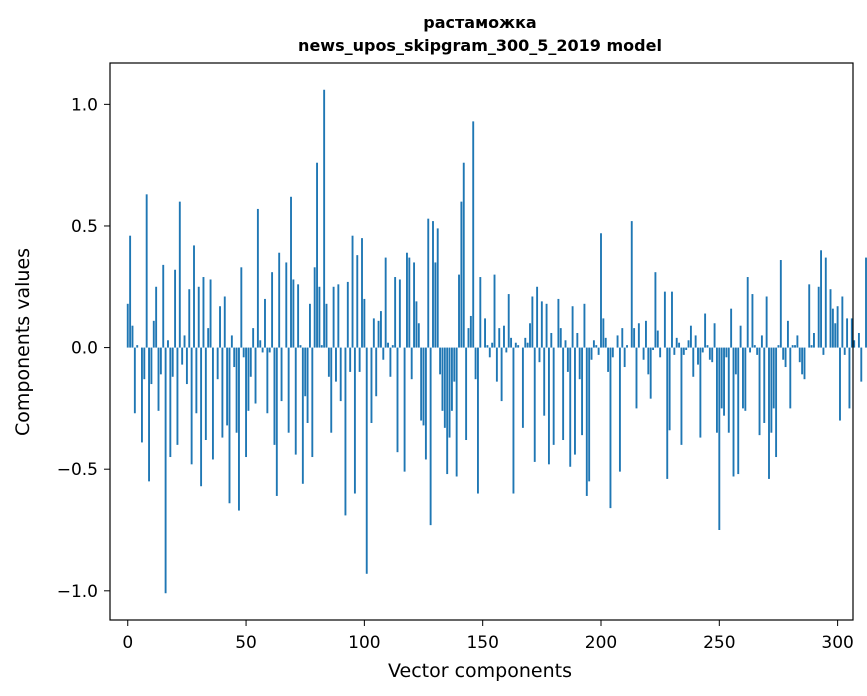 Image resolution: width=867 pixels, height=696 pixels. What do you see at coordinates (84, 227) in the screenshot?
I see `y-tick-label: 0.5` at bounding box center [84, 227].